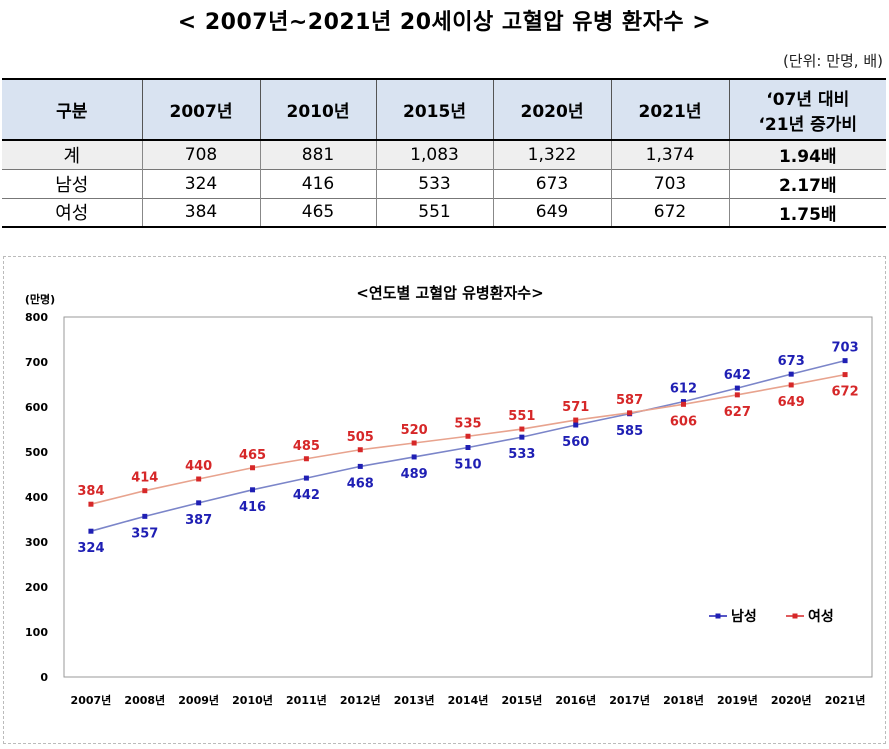 This screenshot has width=889, height=749. I want to click on table-cell: 672, so click(669, 212).